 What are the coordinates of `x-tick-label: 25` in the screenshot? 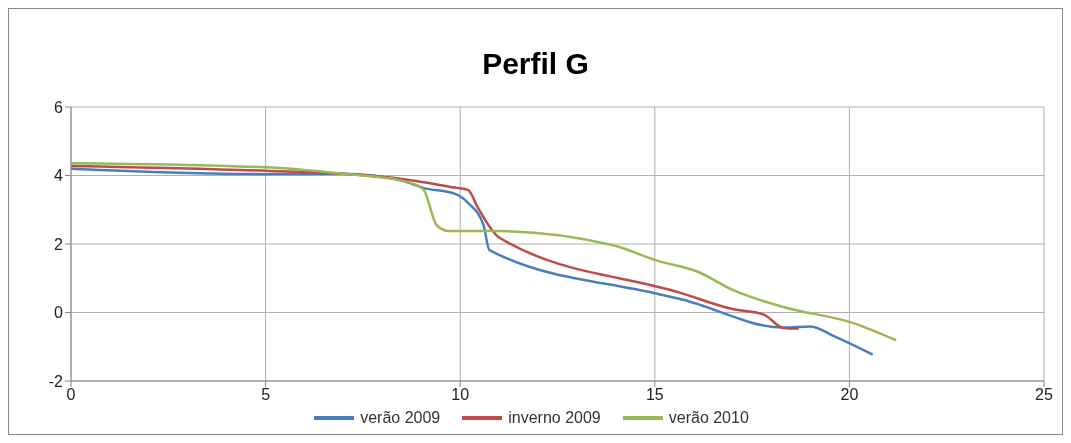 It's located at (1044, 395).